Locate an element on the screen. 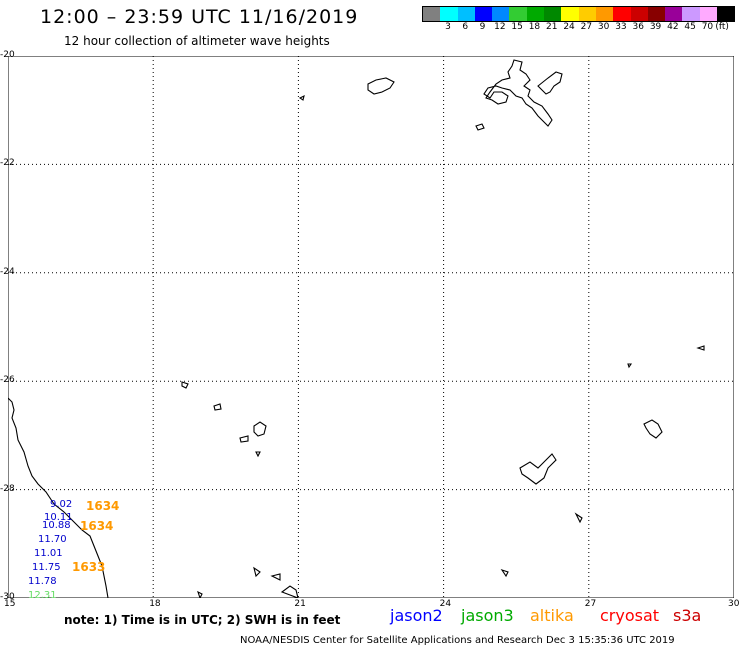  legend-label: 27 is located at coordinates (586, 27).